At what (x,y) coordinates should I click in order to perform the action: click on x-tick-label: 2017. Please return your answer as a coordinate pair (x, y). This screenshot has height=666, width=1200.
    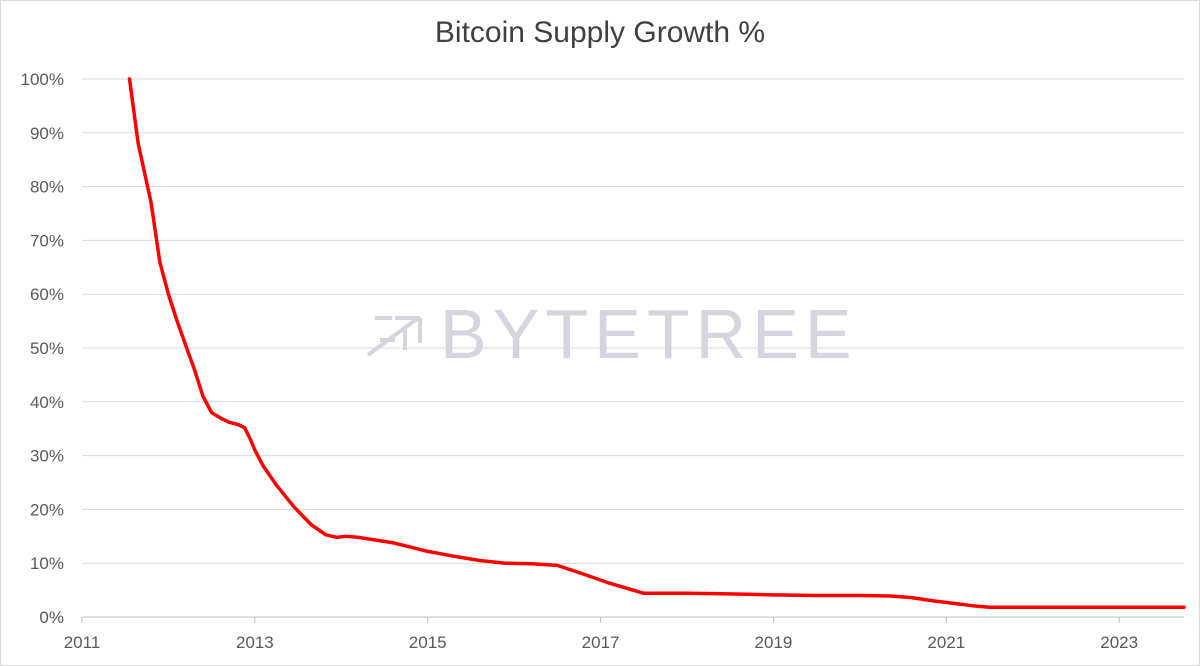
    Looking at the image, I should click on (601, 642).